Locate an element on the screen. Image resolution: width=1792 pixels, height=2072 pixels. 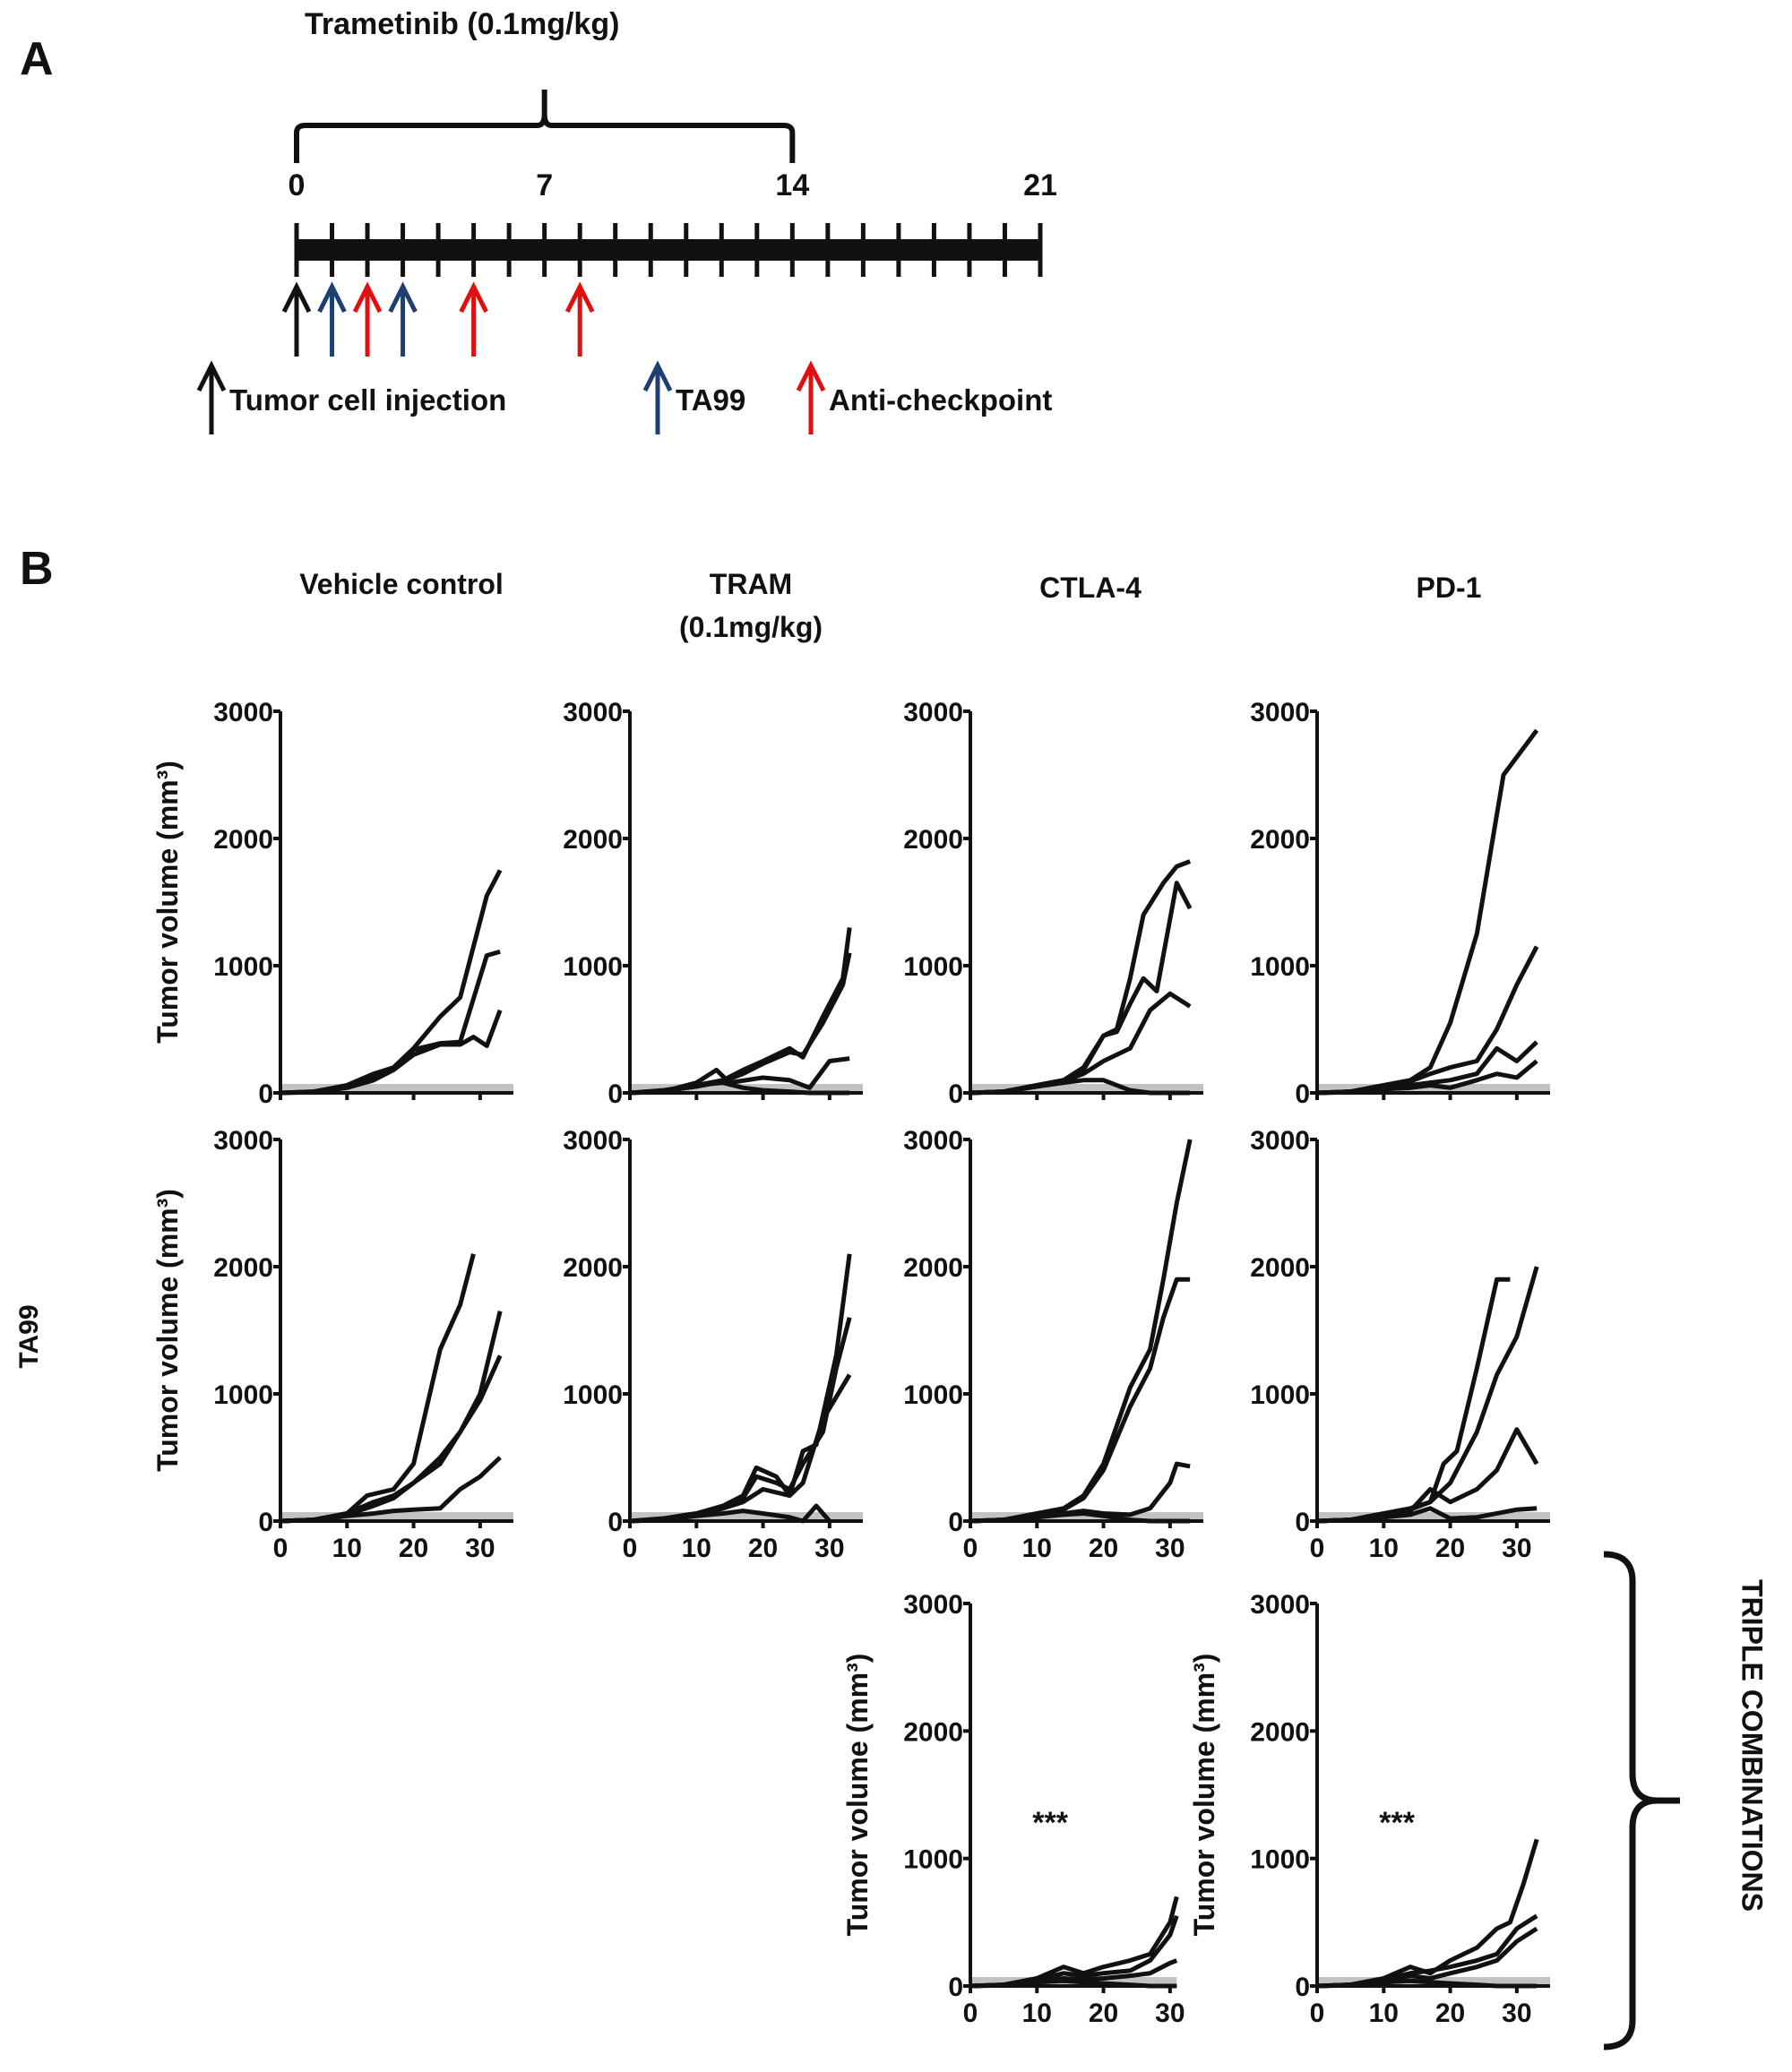
trametinib-label: Trametinib (0.1mg/kg) is located at coordinates (463, 24).